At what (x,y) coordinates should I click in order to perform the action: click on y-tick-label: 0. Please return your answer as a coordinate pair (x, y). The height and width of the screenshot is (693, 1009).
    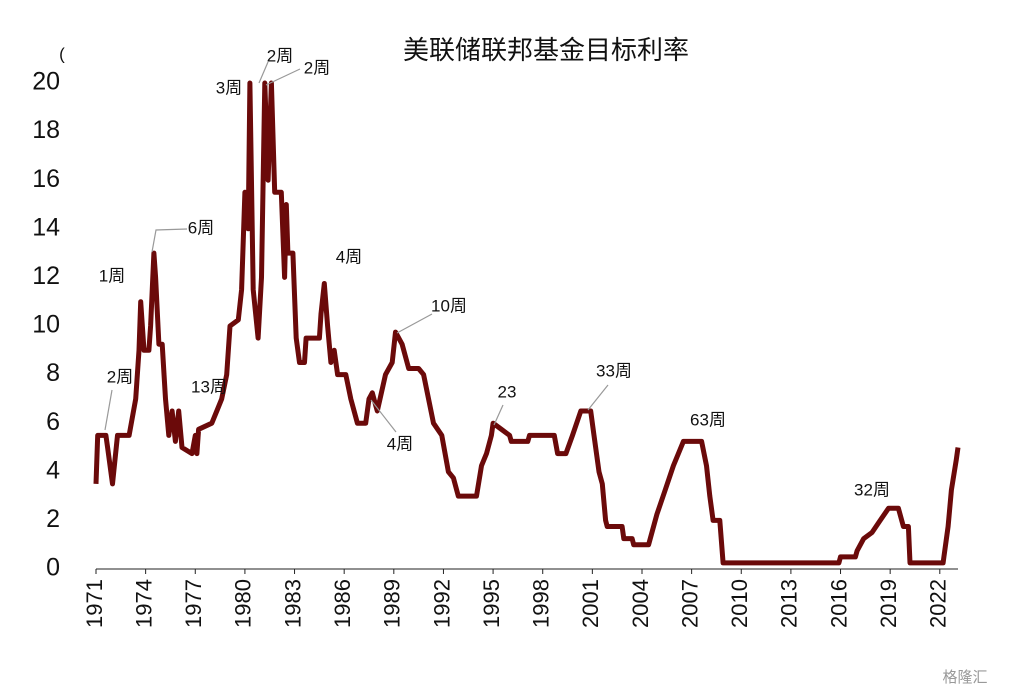
    Looking at the image, I should click on (53, 568).